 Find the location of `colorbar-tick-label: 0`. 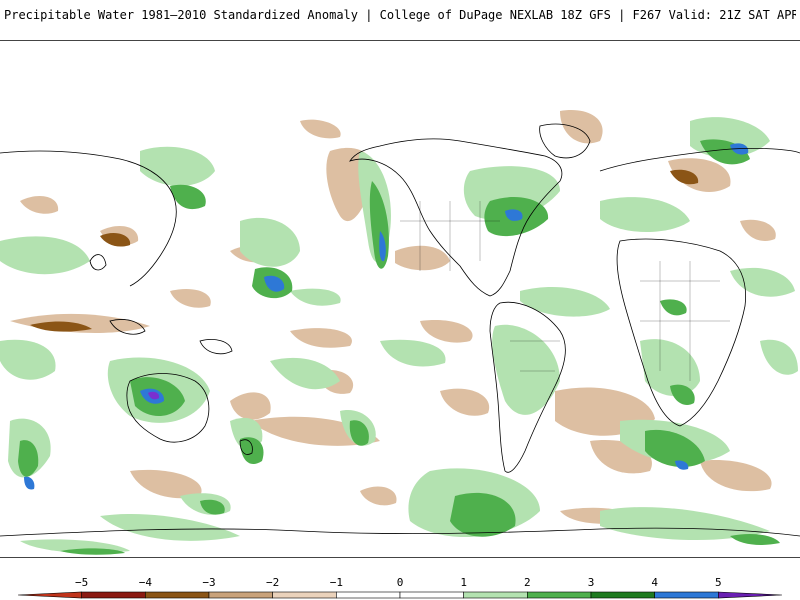

colorbar-tick-label: 0 is located at coordinates (400, 582).